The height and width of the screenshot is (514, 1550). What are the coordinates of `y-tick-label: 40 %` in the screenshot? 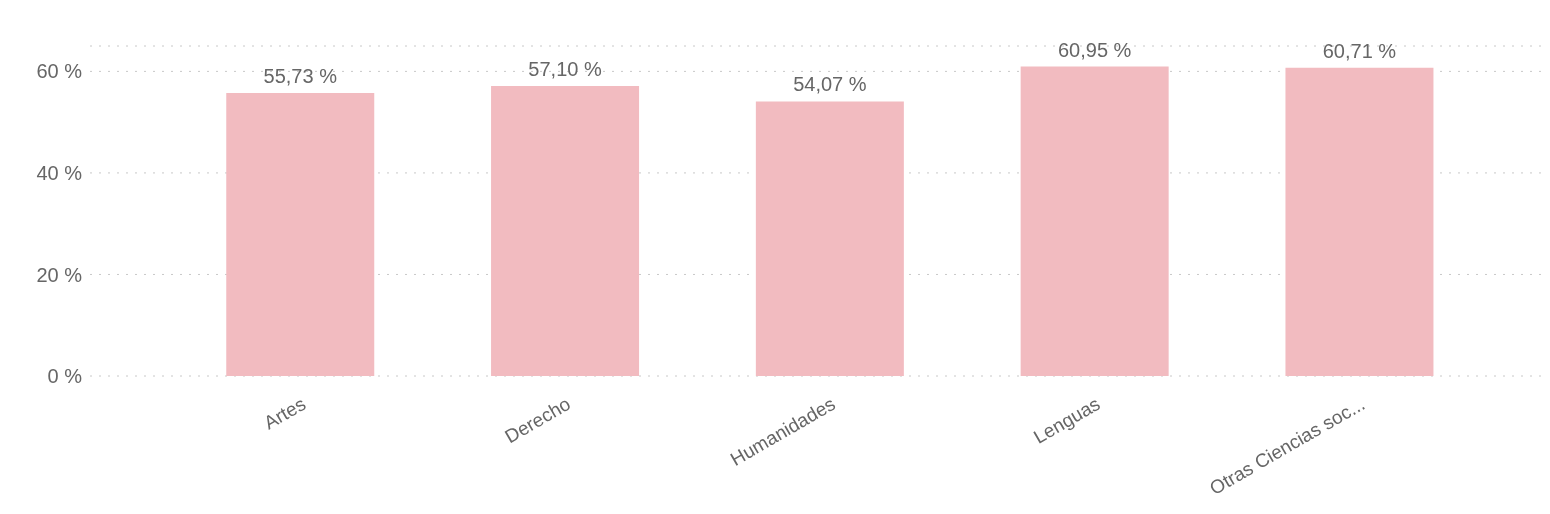 It's located at (59, 173).